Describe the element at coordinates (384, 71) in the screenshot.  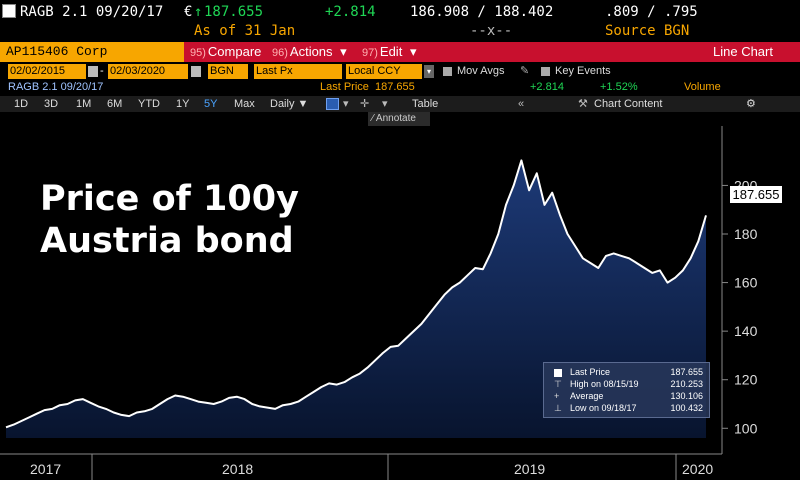
I see `currency-select: Local CCY` at that location.